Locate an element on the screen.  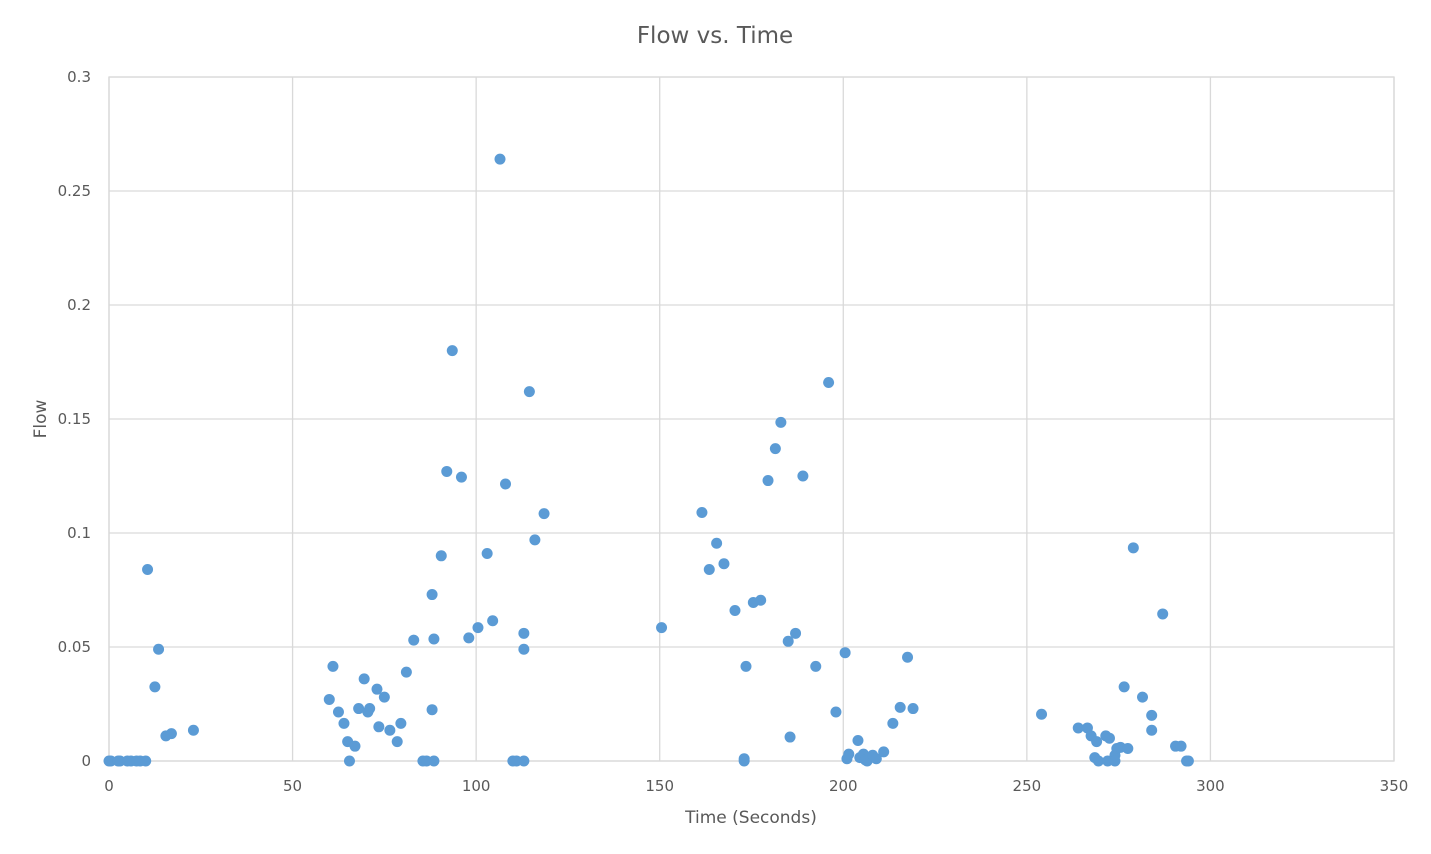
x-tick-label: 250 is located at coordinates (1027, 786).